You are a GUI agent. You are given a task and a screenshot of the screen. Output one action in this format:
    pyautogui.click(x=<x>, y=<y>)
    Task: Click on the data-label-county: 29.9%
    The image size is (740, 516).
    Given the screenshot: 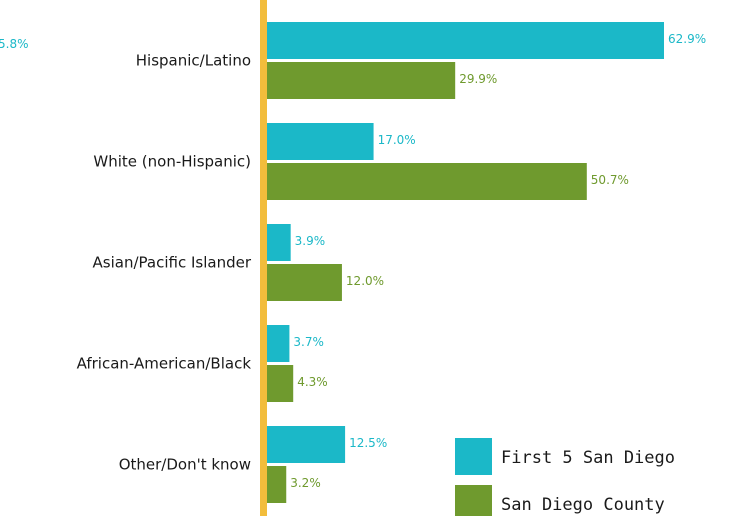 What is the action you would take?
    pyautogui.click(x=478, y=79)
    